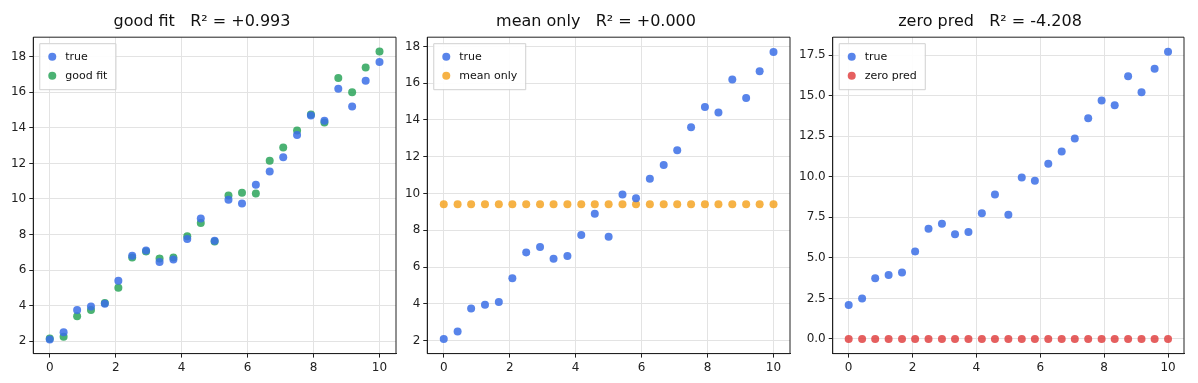  Describe the element at coordinates (202, 20) in the screenshot. I see `chart-title: good fit R² = +0.993` at that location.